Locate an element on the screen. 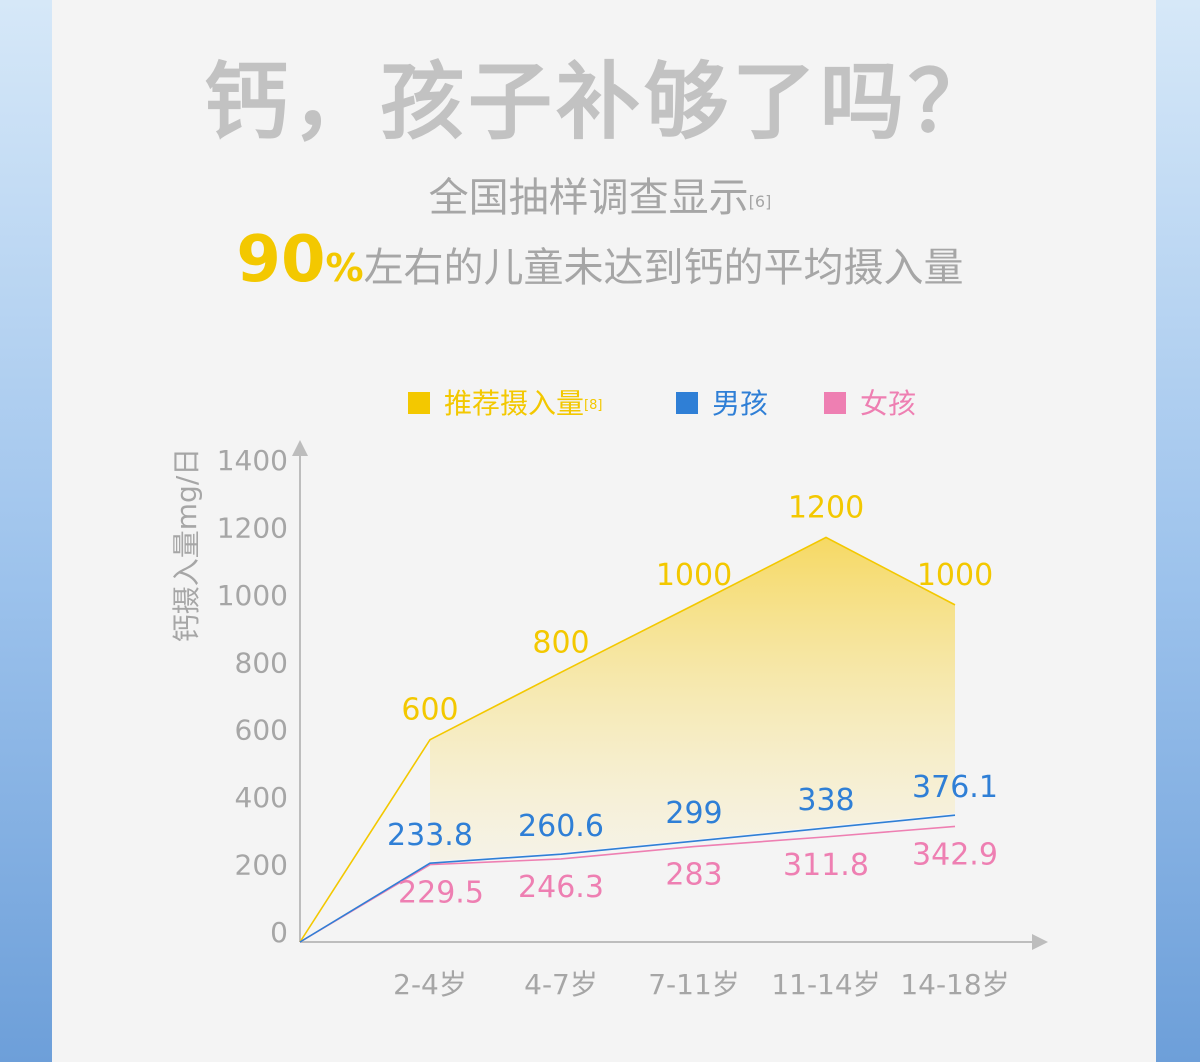  x-tick-label: 7-11岁 is located at coordinates (694, 984).